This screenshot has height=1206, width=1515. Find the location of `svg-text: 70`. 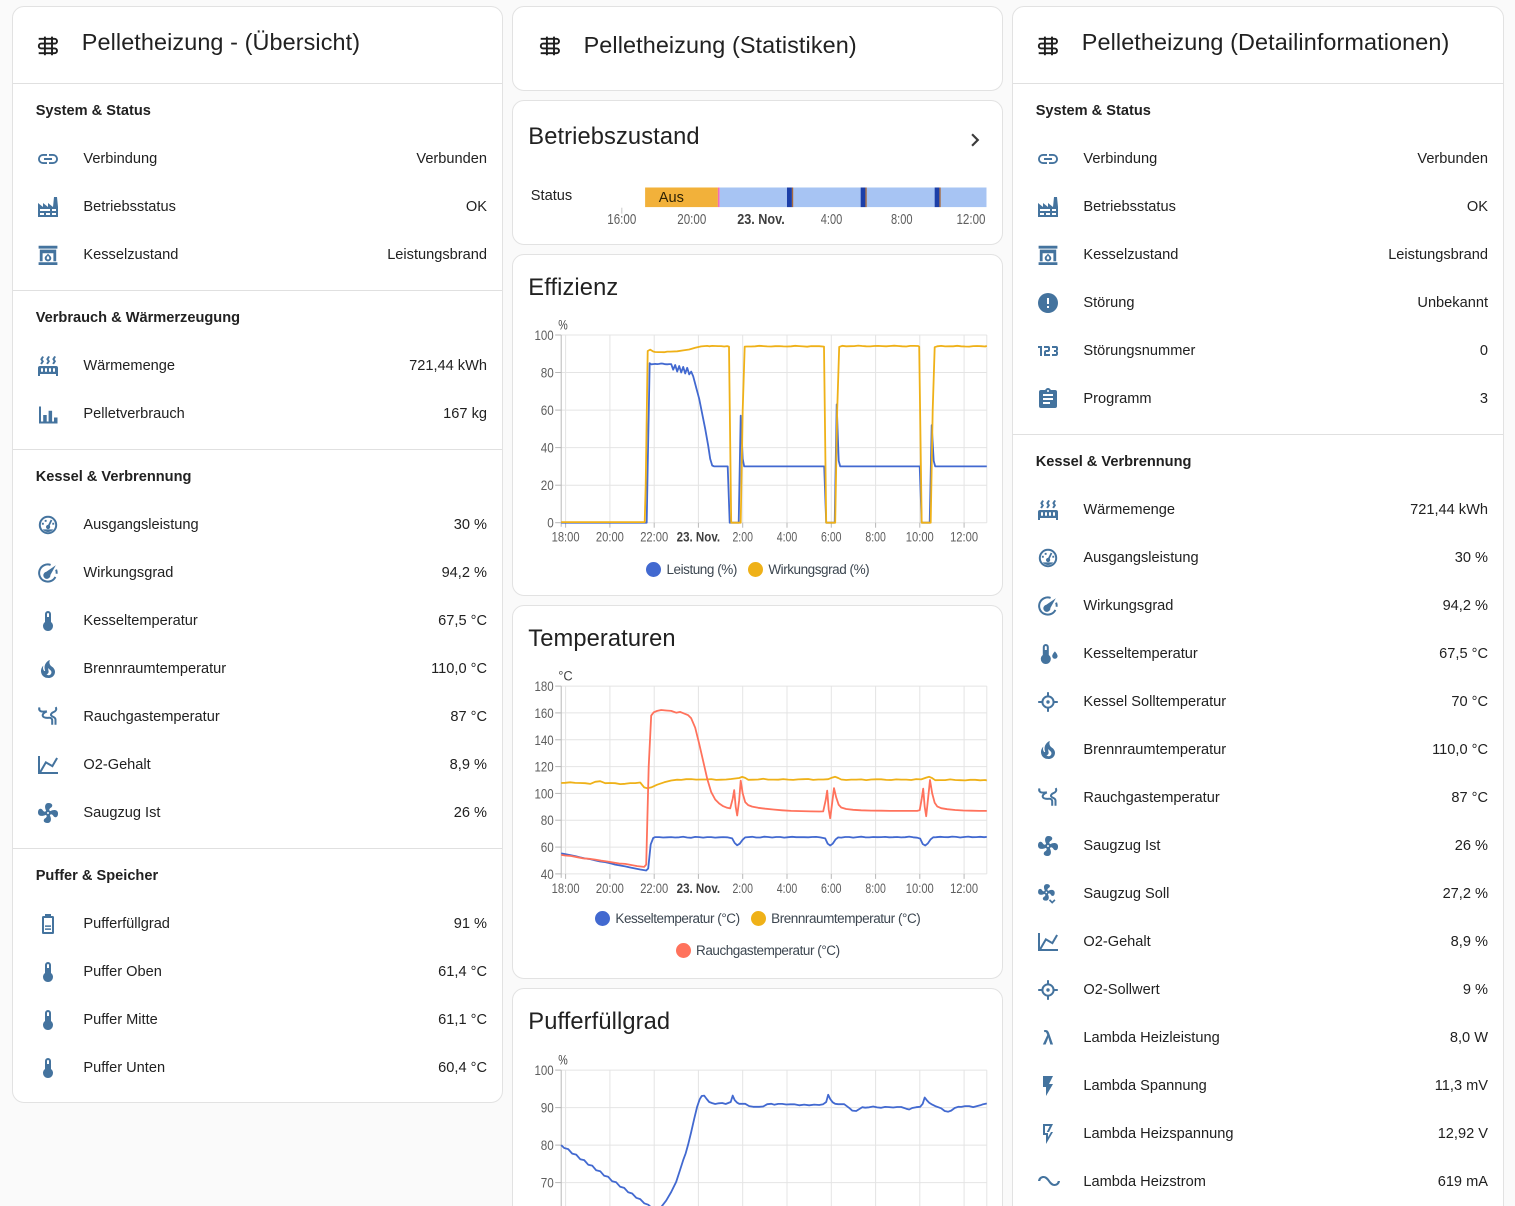

svg-text: 70 is located at coordinates (546, 1184).